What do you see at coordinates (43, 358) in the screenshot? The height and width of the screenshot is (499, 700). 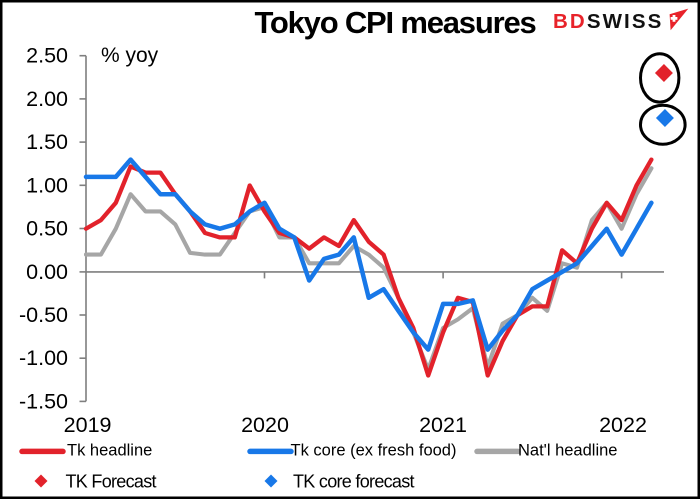 I see `svg-text: -1.00` at bounding box center [43, 358].